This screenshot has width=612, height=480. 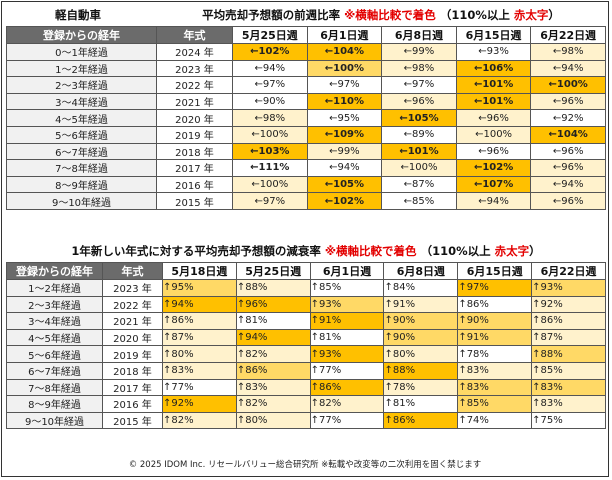 What do you see at coordinates (554, 15) in the screenshot?
I see `table1-title-close: ）` at bounding box center [554, 15].